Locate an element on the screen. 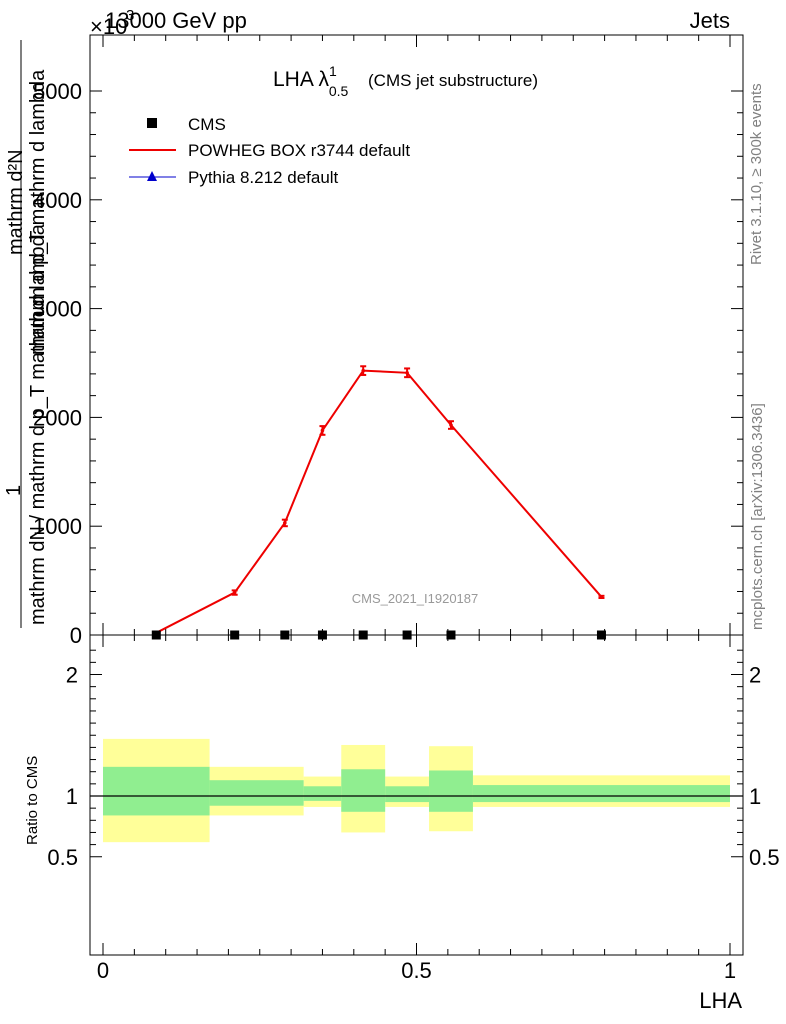 The height and width of the screenshot is (1024, 786). rivet-label: Rivet 3.1.10, ≥ 300k events is located at coordinates (756, 174).